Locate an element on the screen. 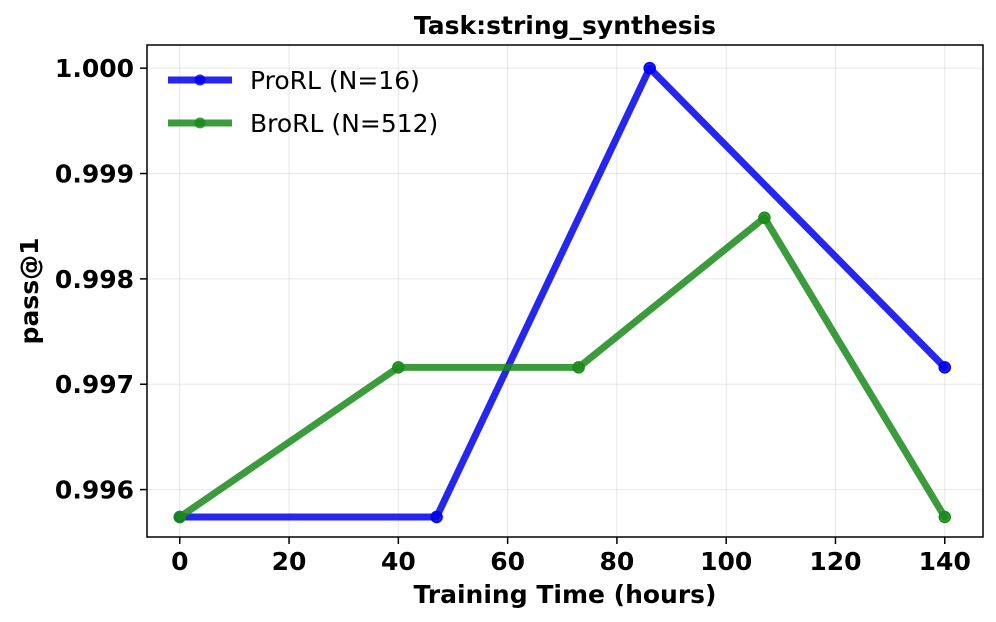 The width and height of the screenshot is (996, 622). x-tick-label: 140 is located at coordinates (945, 561).